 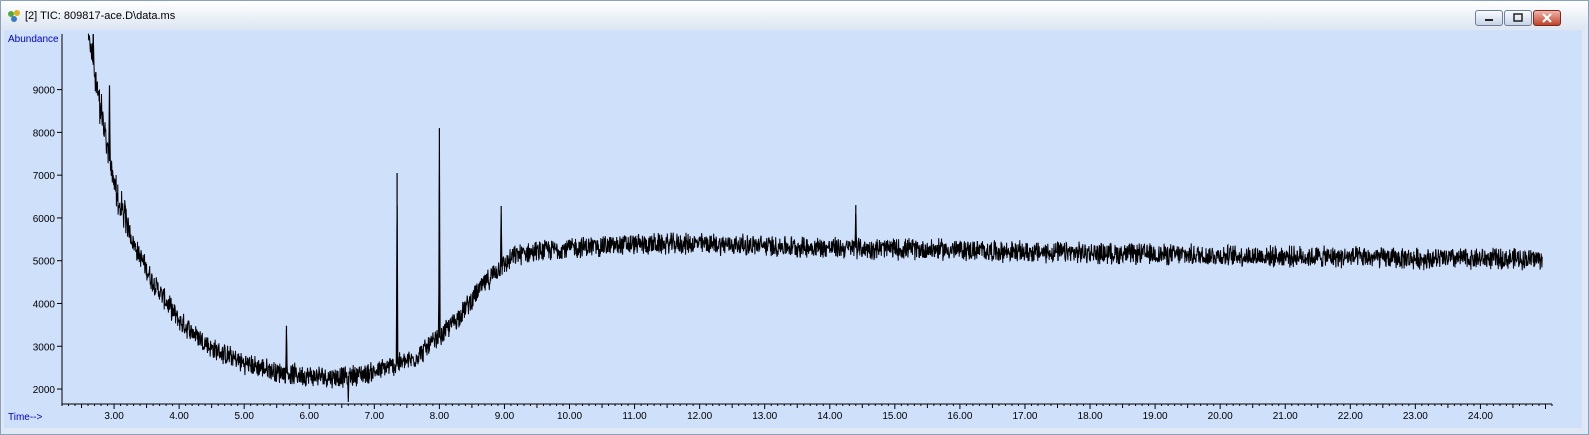 I want to click on y-tick-label: 9000, so click(x=44, y=91).